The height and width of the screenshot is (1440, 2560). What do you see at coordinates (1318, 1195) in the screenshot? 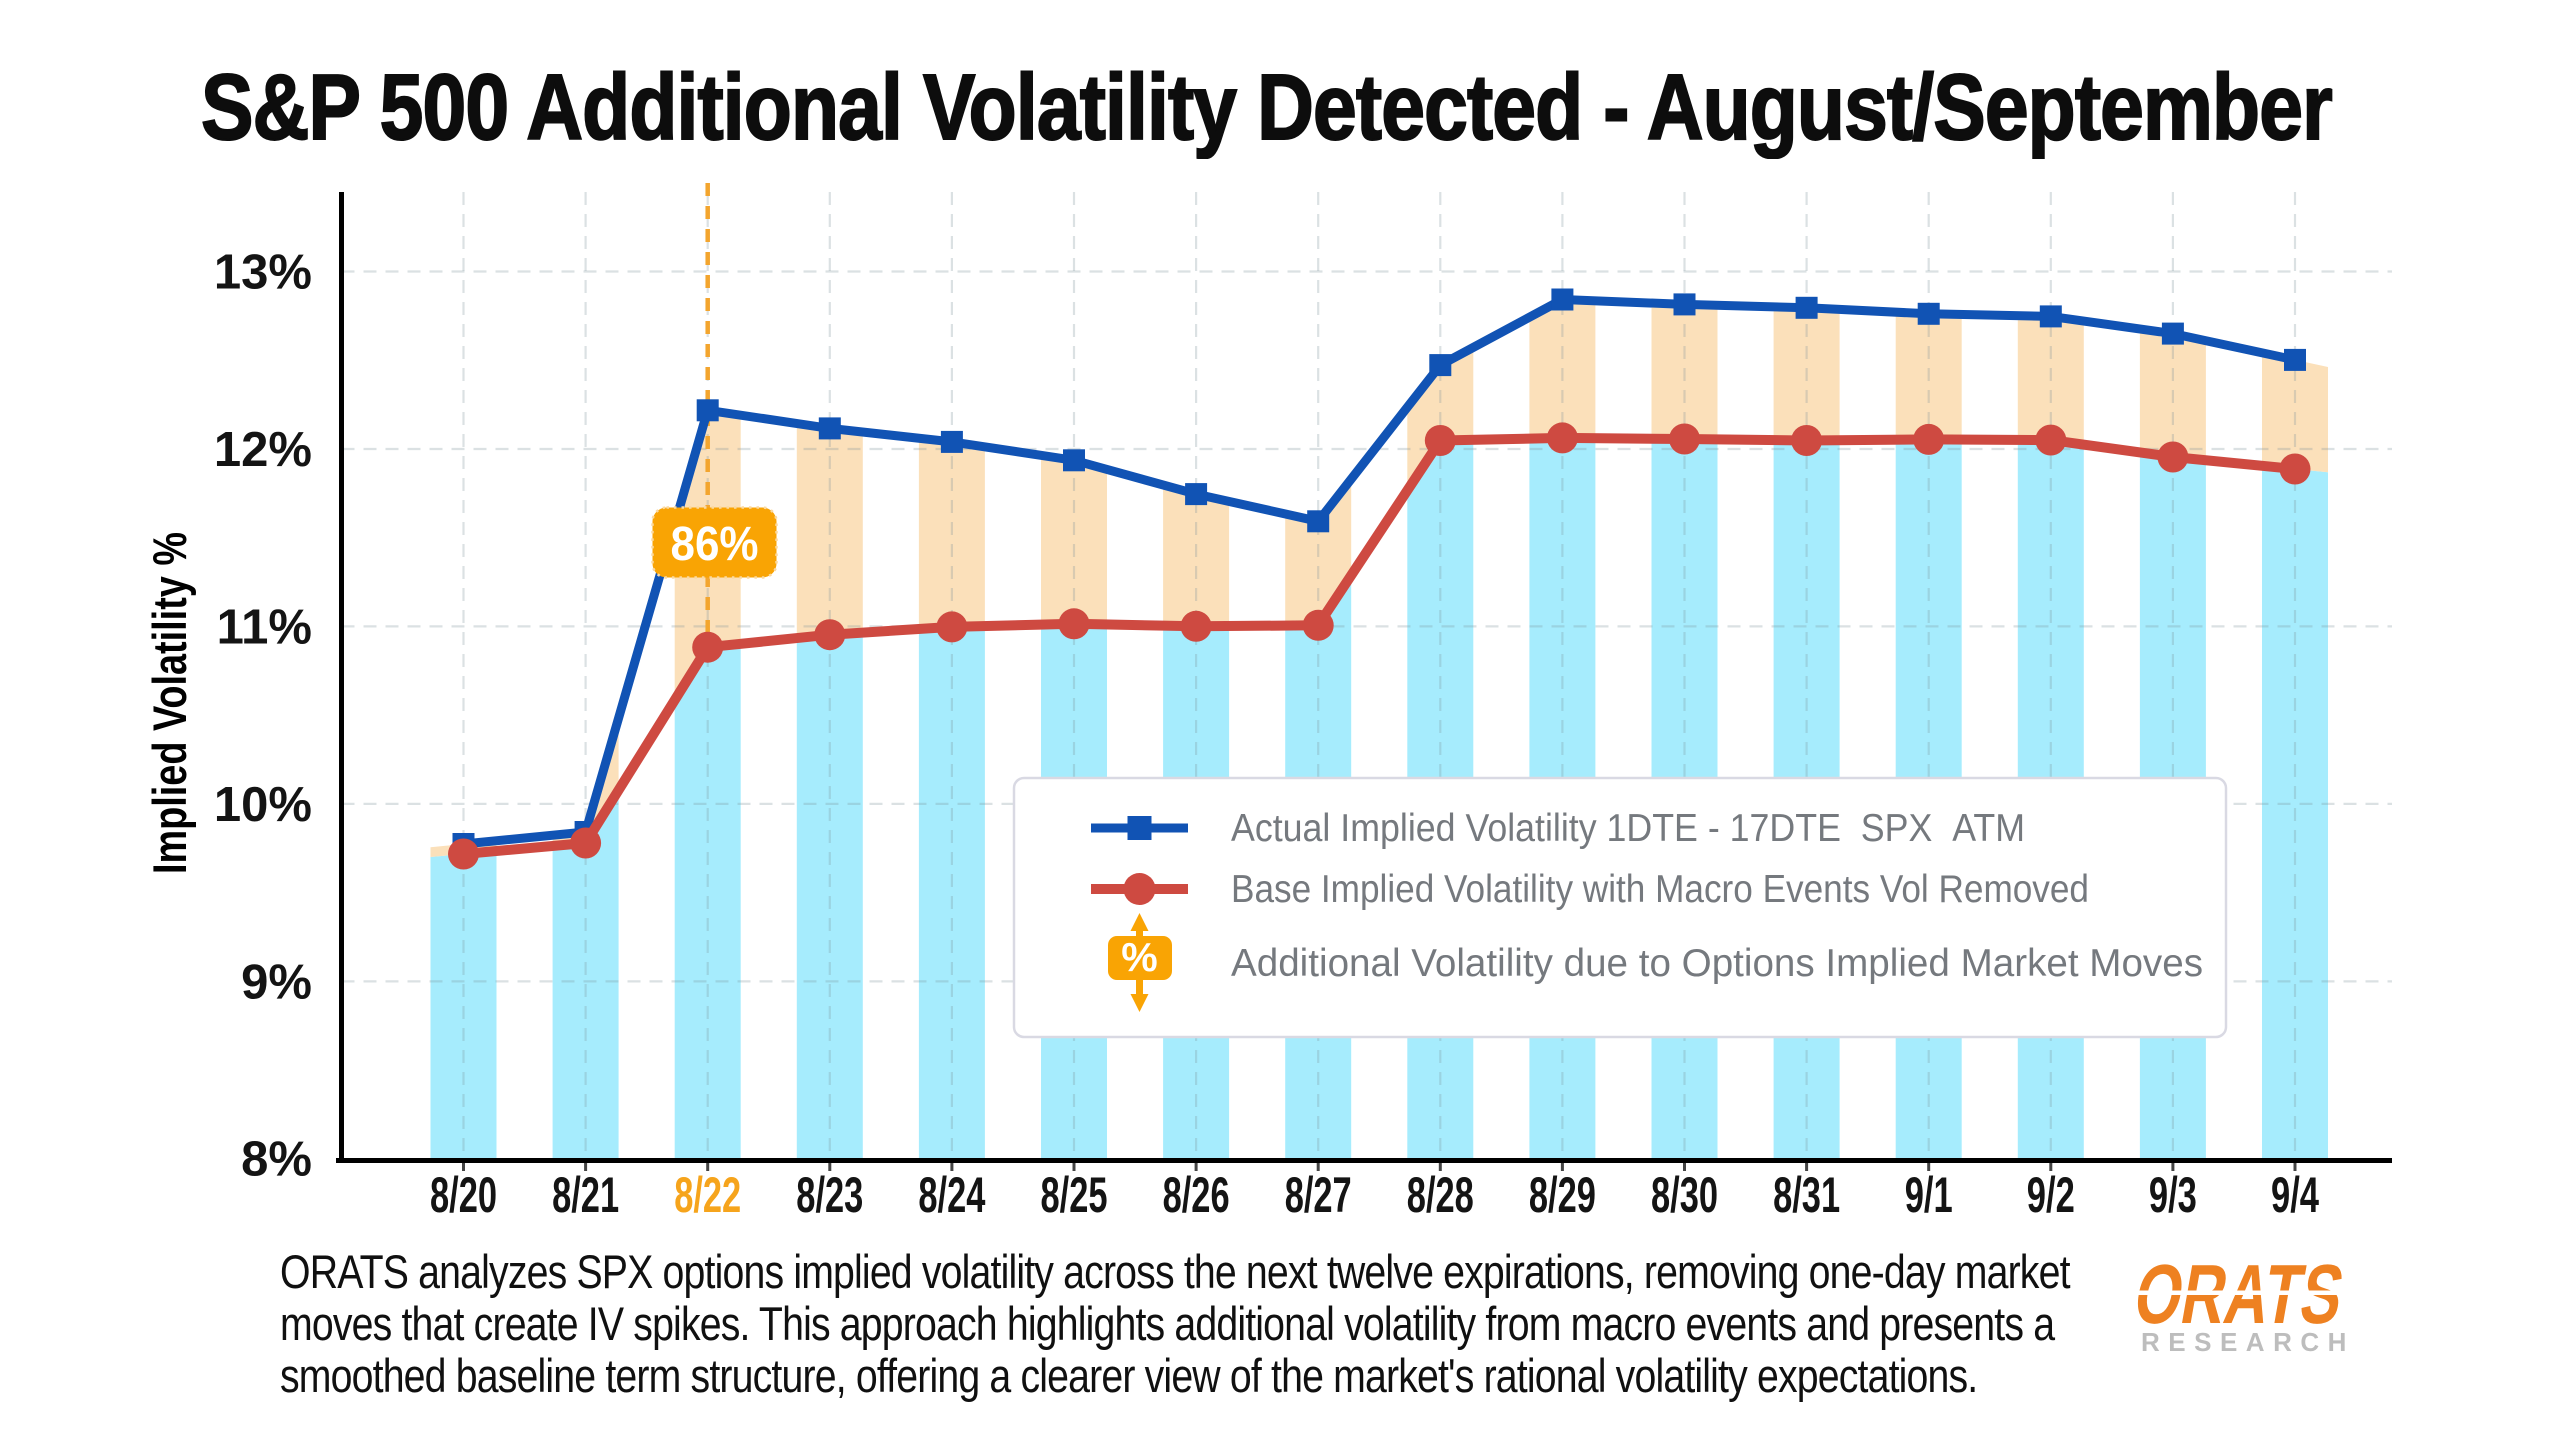
I see `svg-text: 8/27` at bounding box center [1318, 1195].